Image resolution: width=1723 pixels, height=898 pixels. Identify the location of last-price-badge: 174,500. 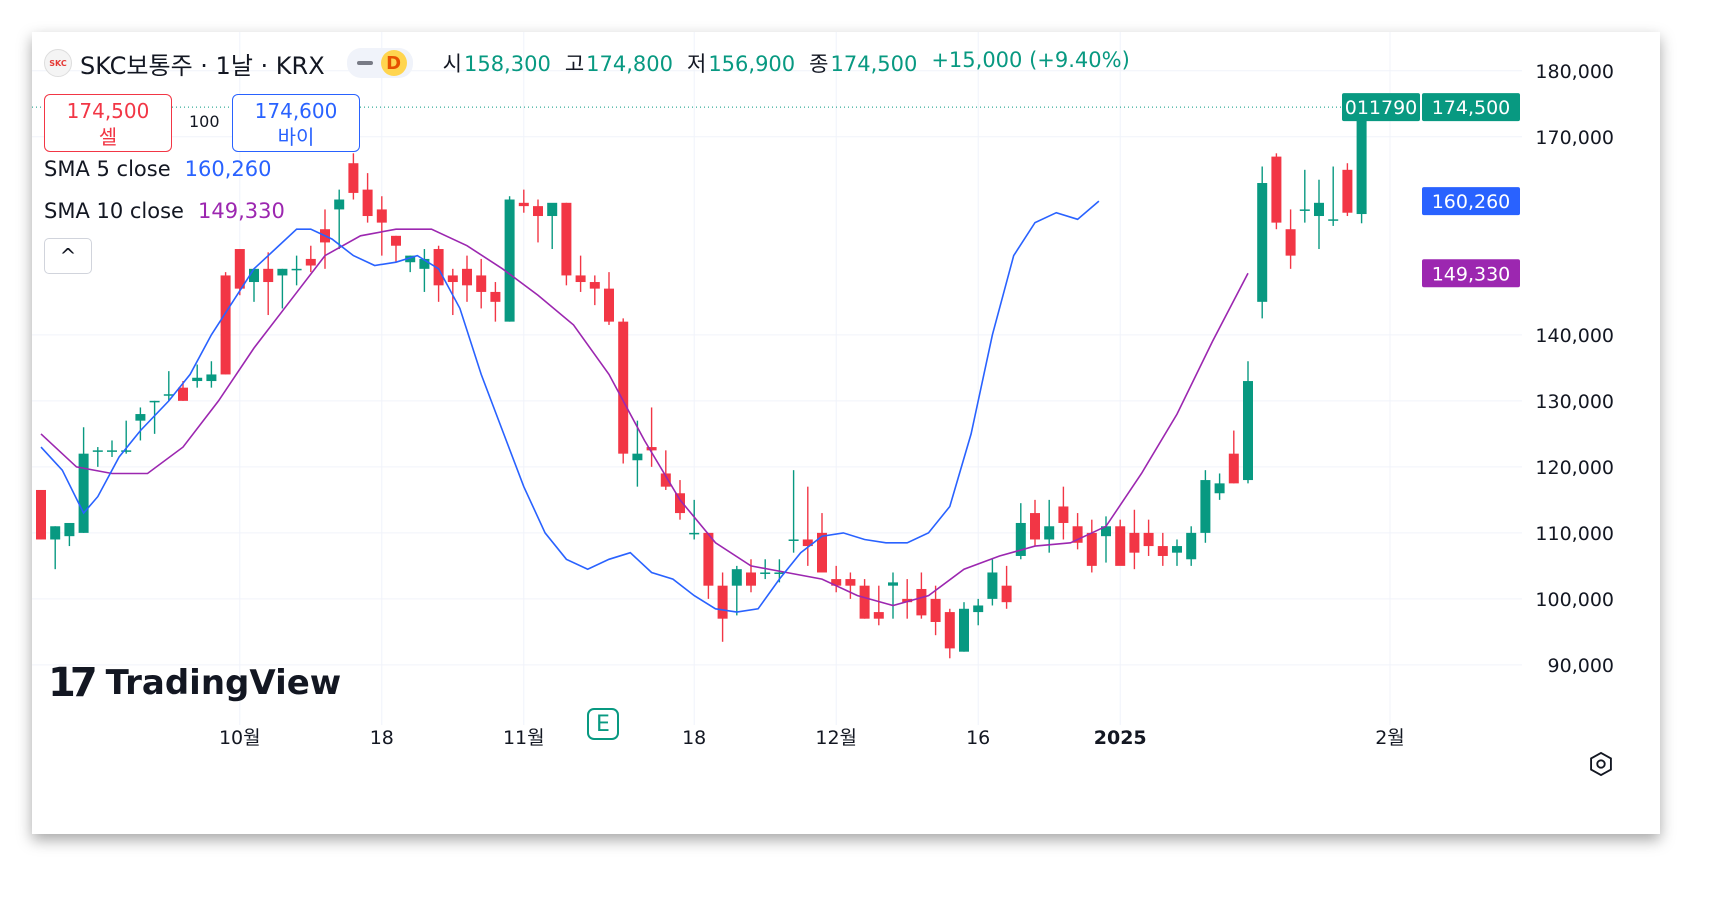
(1471, 108).